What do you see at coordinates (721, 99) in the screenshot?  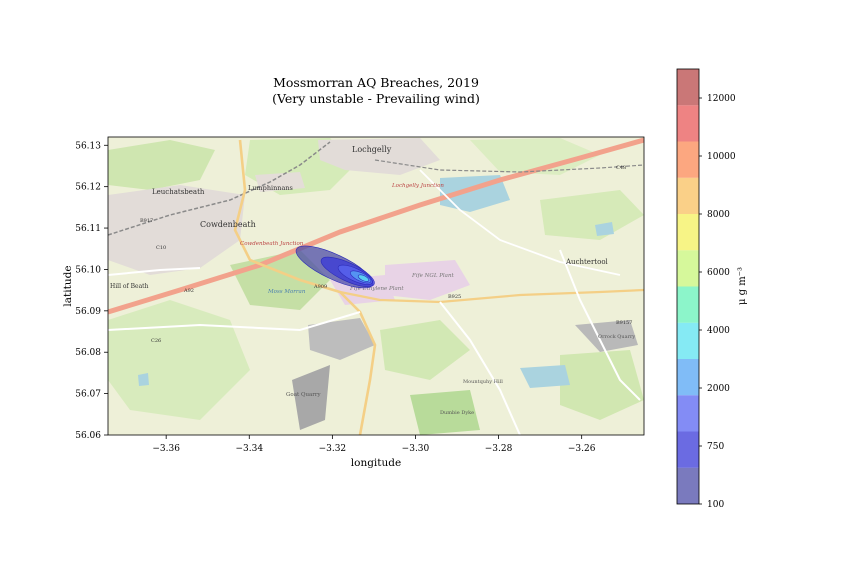 I see `colorbar-tick-label: 12000` at bounding box center [721, 99].